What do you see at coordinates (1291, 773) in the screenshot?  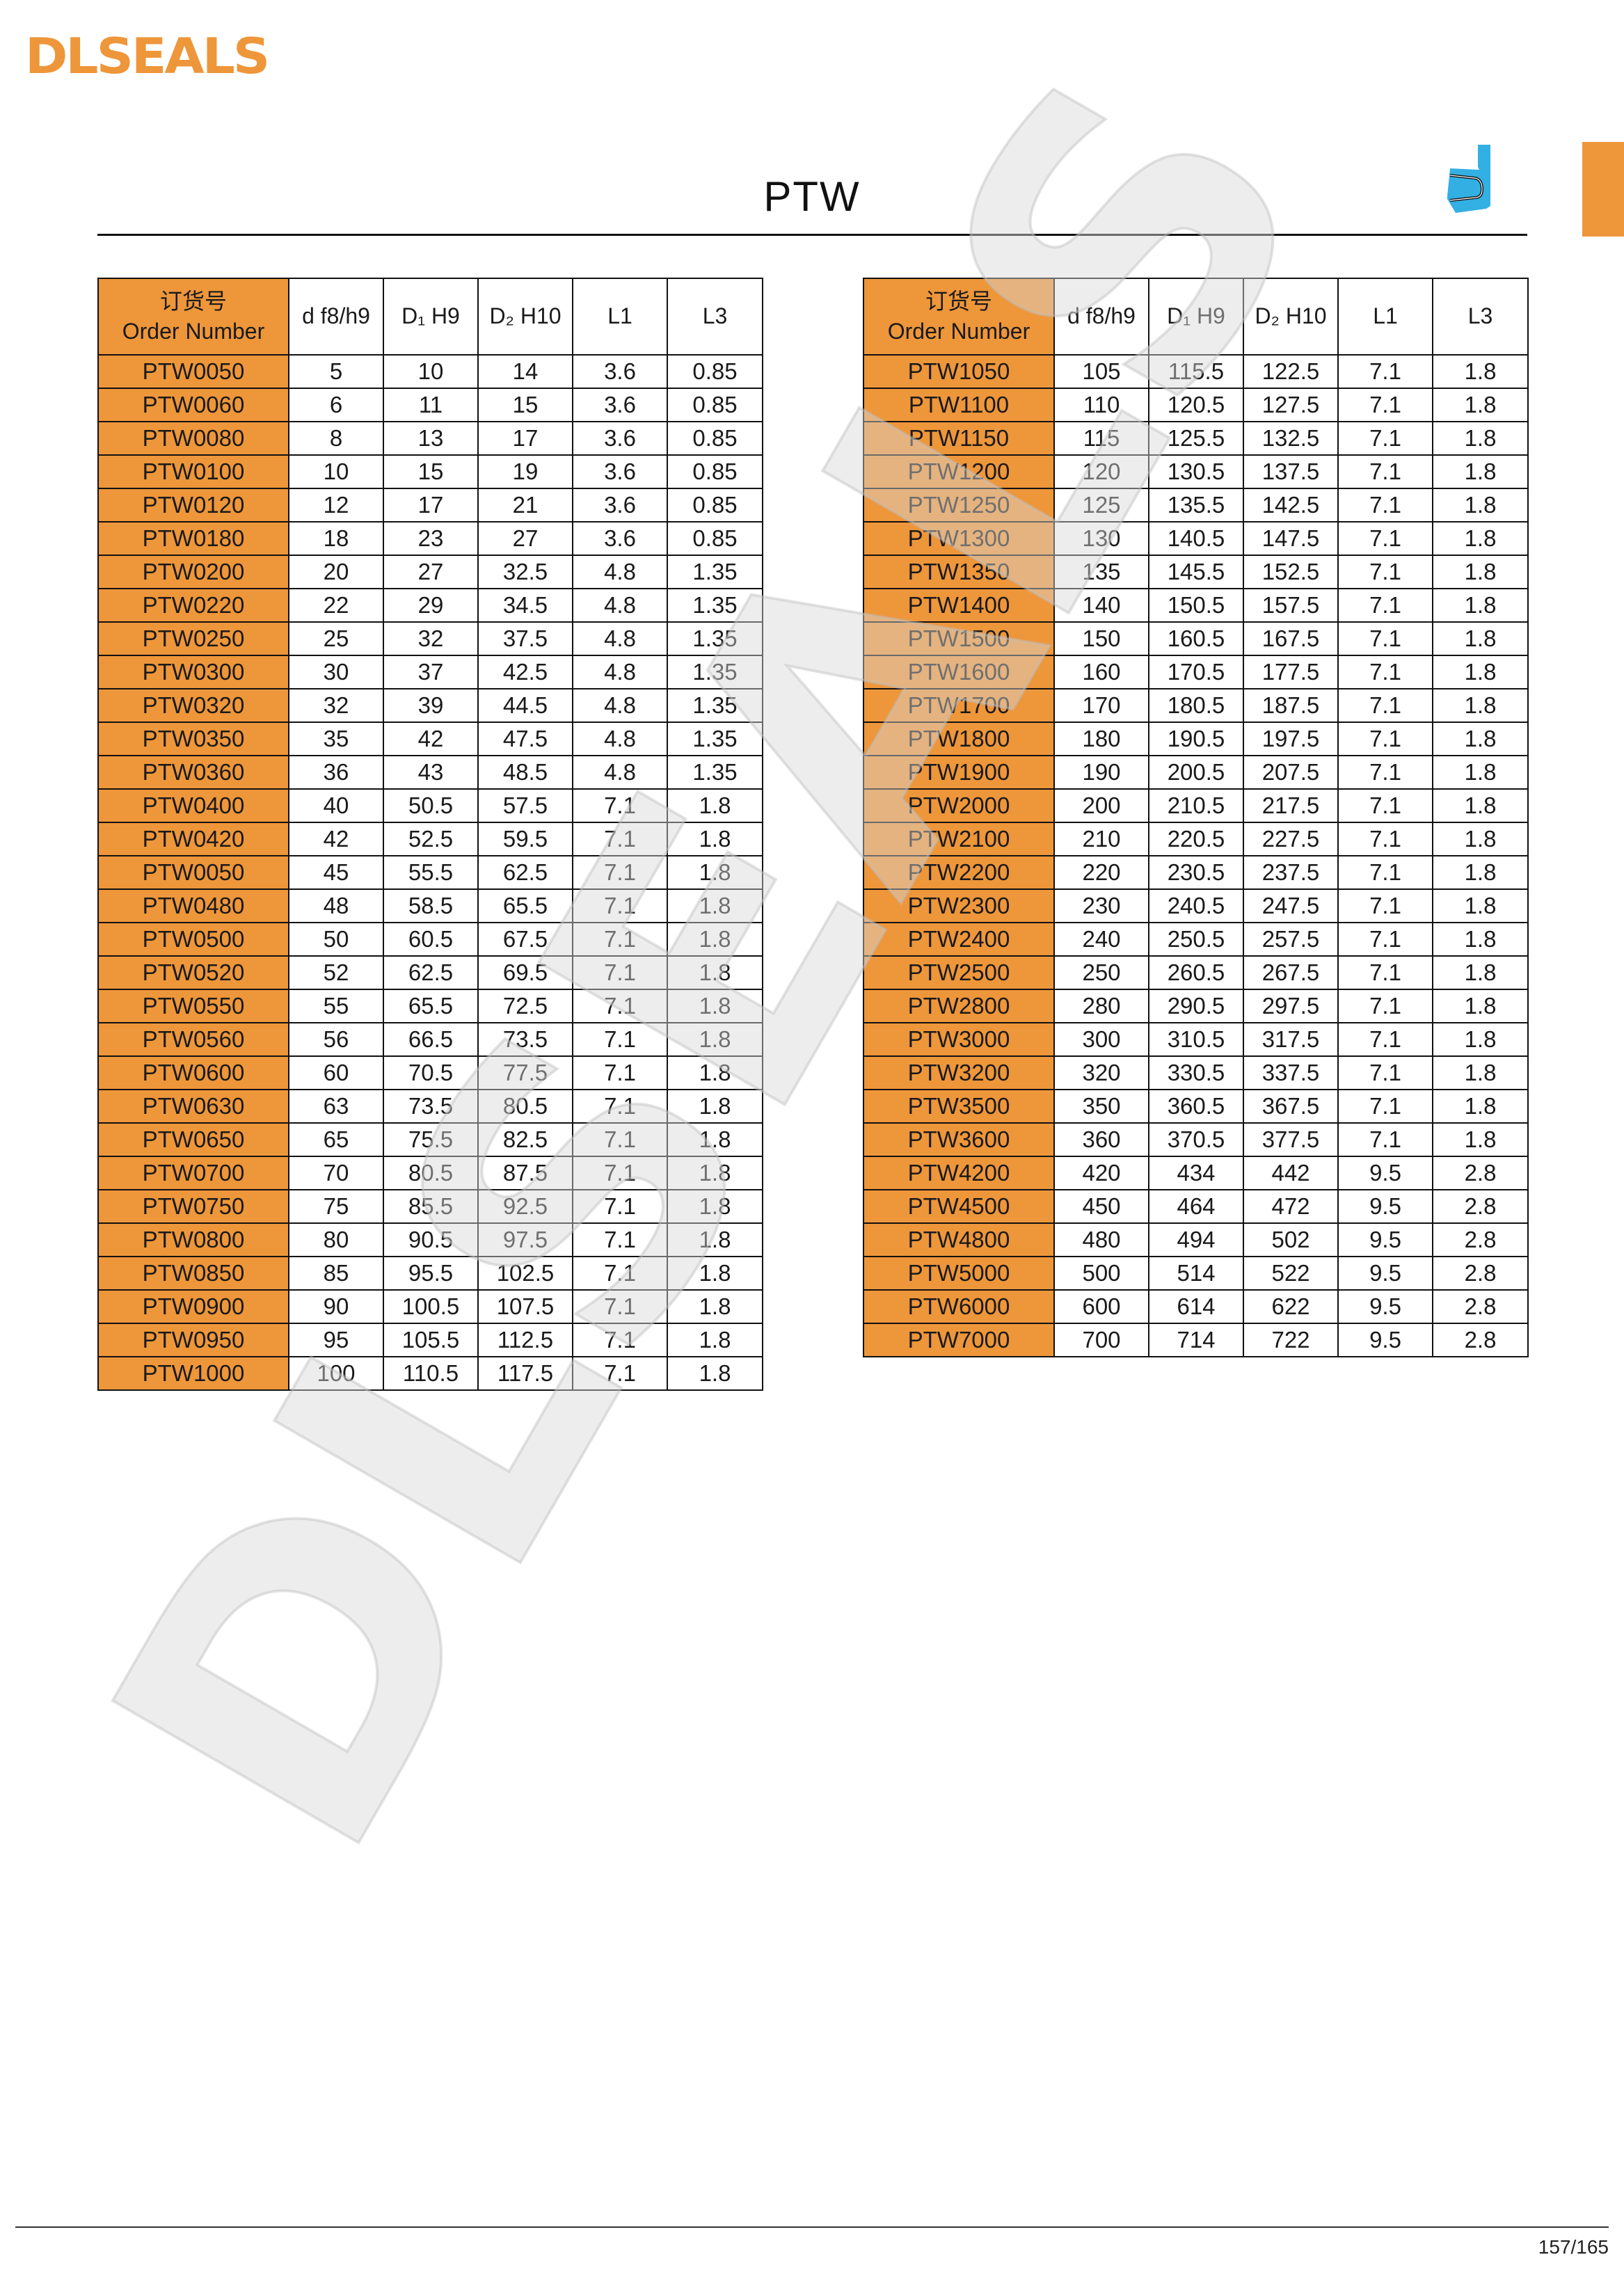 I see `cell-d2: 207.5` at bounding box center [1291, 773].